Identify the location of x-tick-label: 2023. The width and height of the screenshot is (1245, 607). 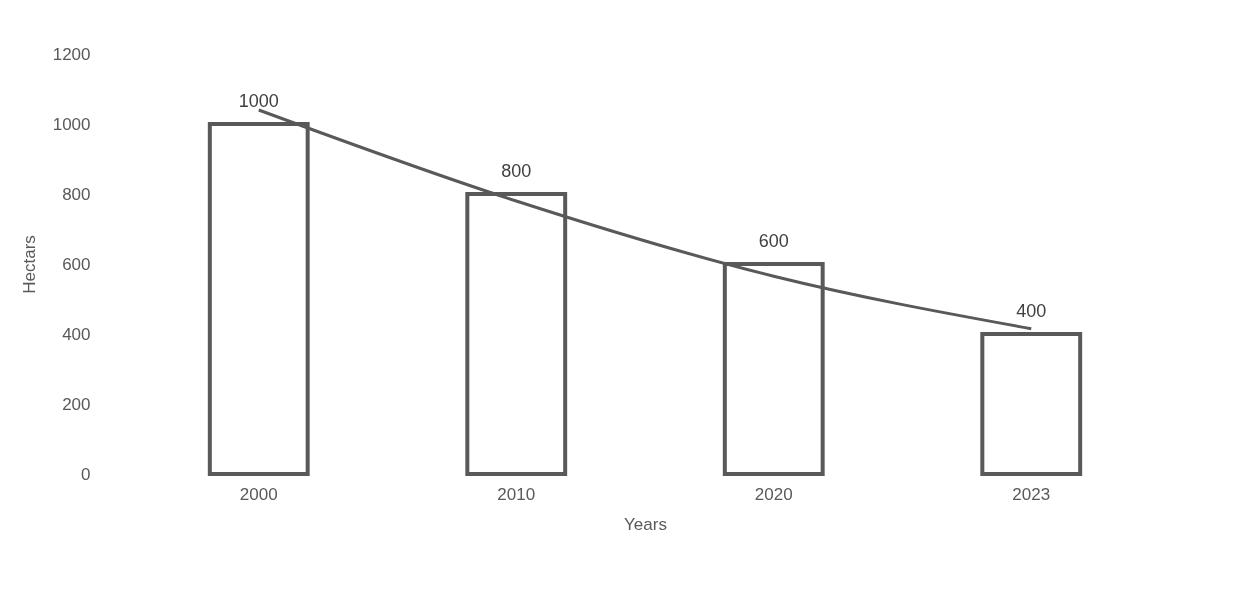
(1031, 494).